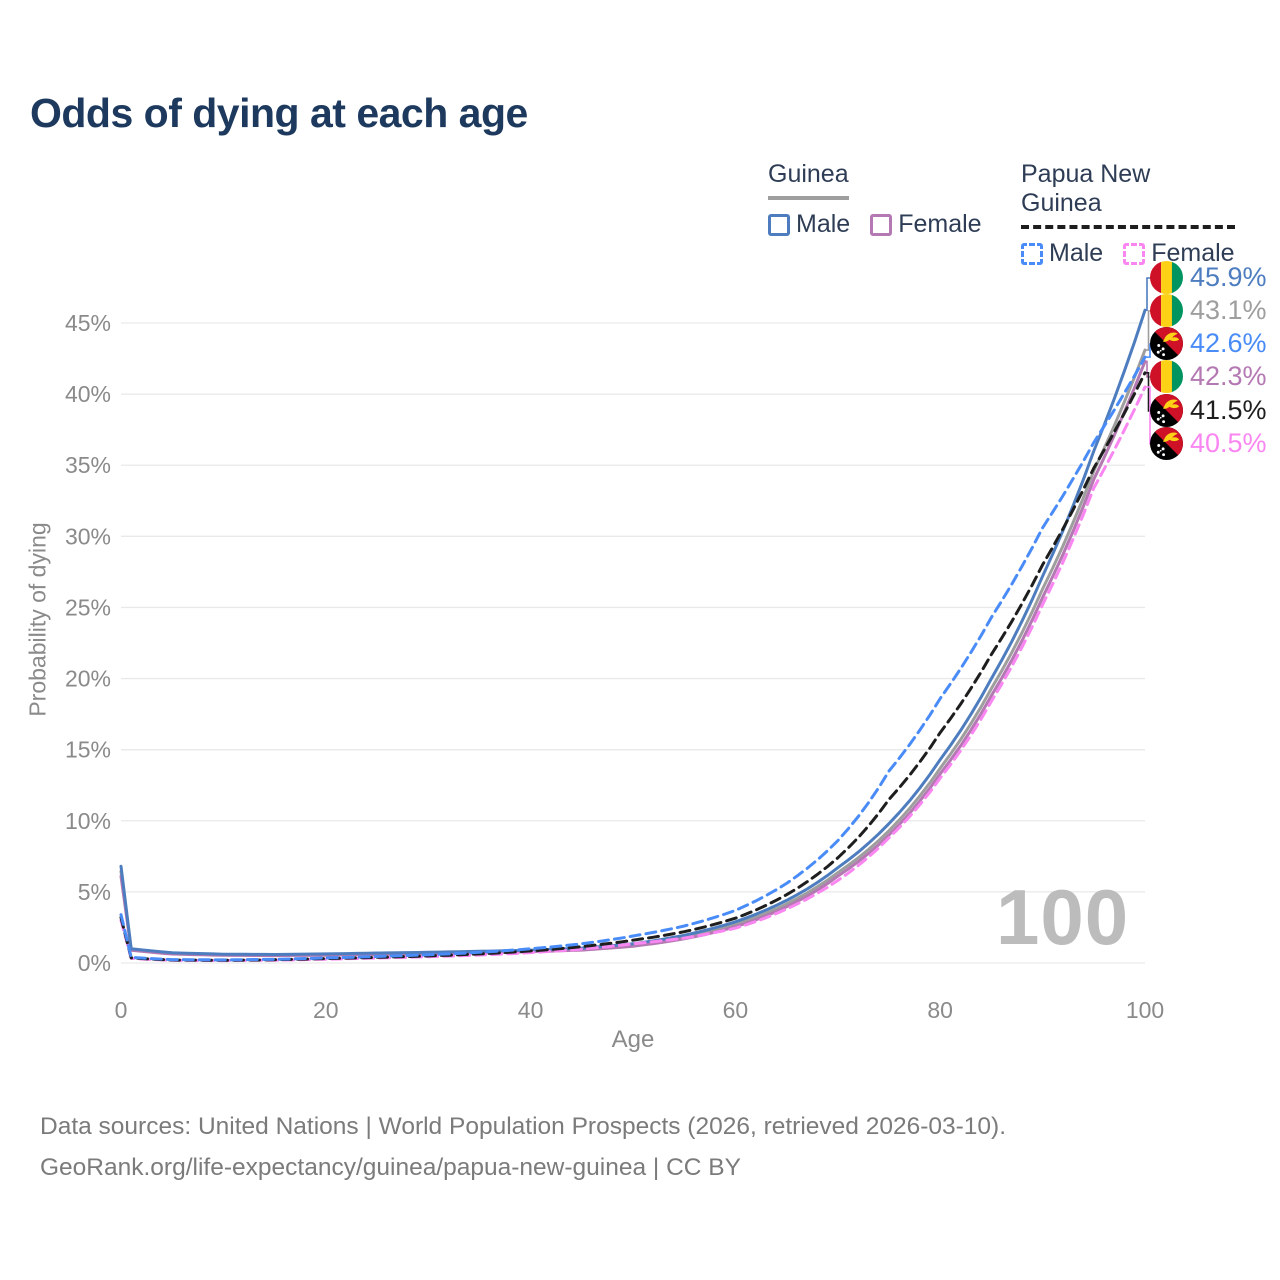 The width and height of the screenshot is (1280, 1280). I want to click on end-label-connector-guinea, so click(1148, 330).